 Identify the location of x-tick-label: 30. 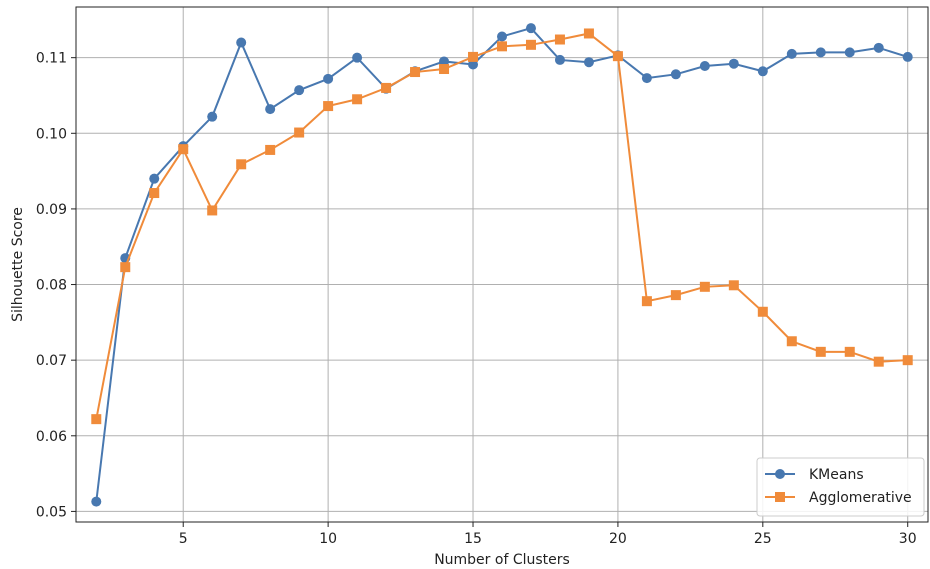
(908, 539).